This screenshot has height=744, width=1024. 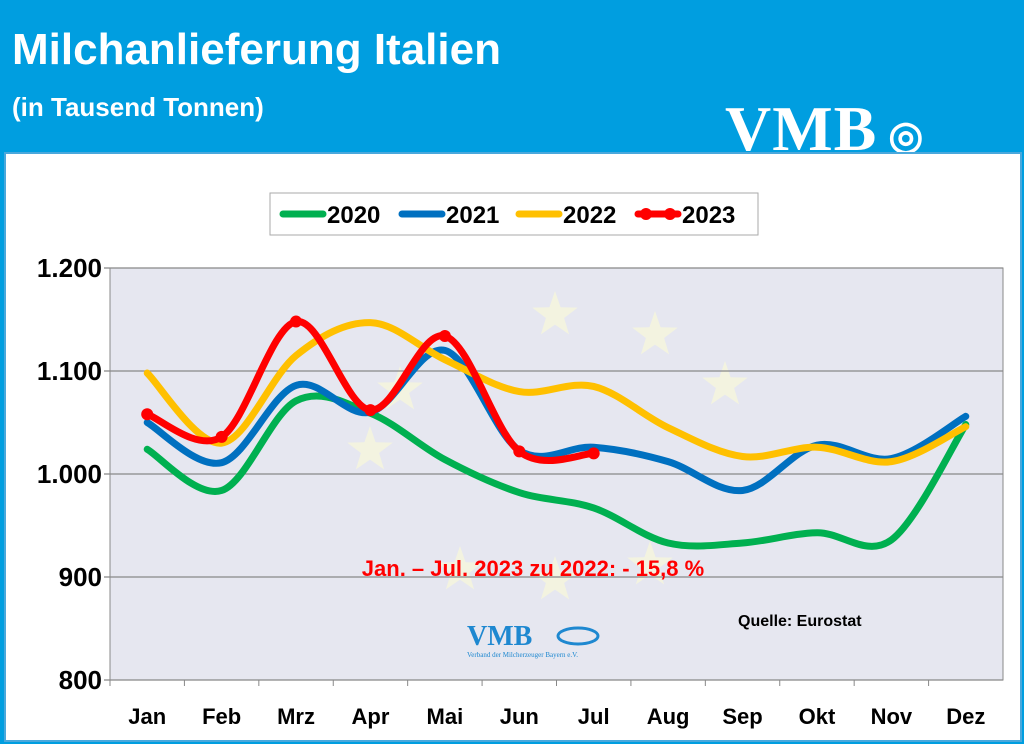 I want to click on x-tick-label: Mrz, so click(x=296, y=716).